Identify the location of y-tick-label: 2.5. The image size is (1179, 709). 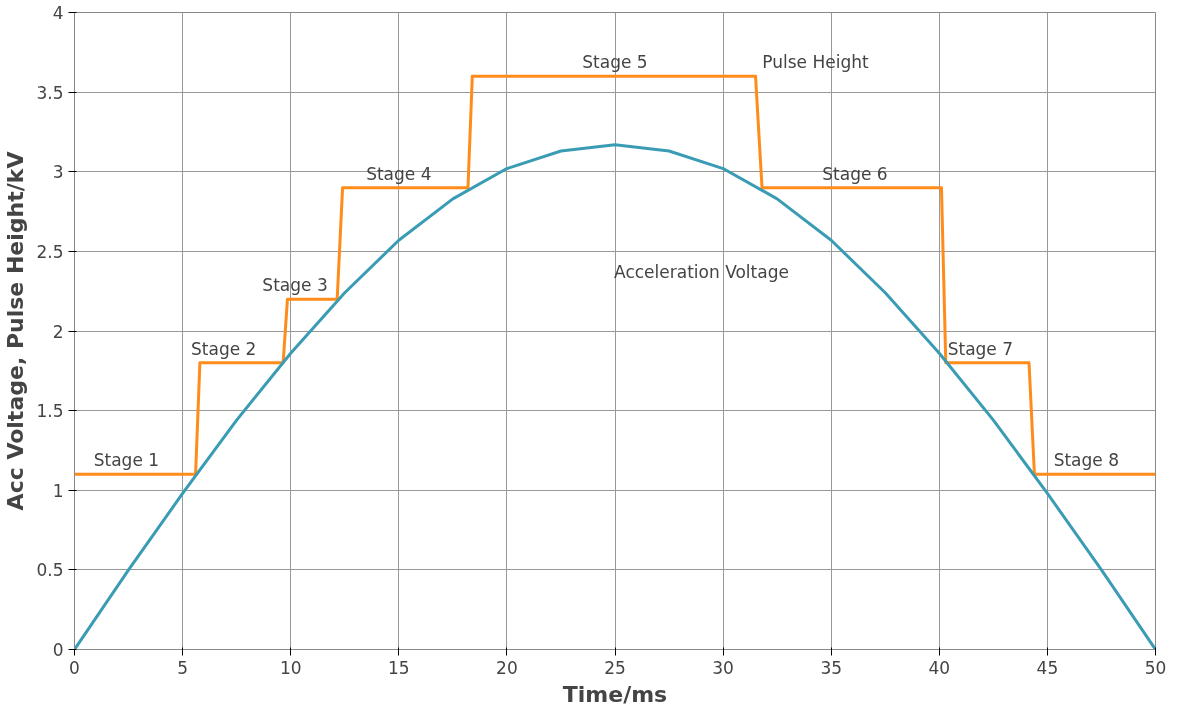
(50, 251).